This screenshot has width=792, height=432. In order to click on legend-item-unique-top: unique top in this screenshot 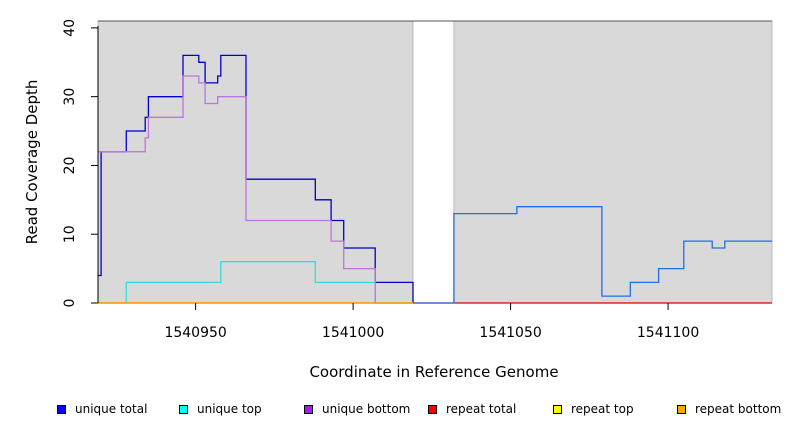, I will do `click(220, 409)`.